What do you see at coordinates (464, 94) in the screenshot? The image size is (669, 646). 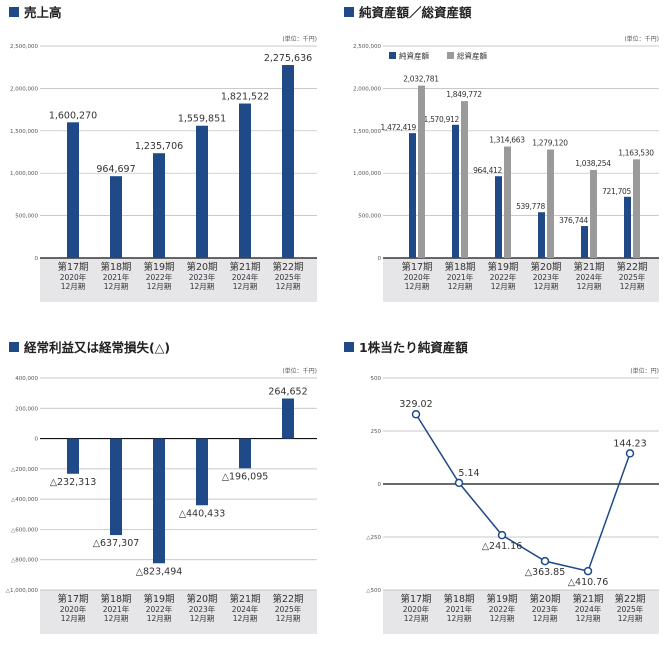 I see `data-label: 1,849,772` at bounding box center [464, 94].